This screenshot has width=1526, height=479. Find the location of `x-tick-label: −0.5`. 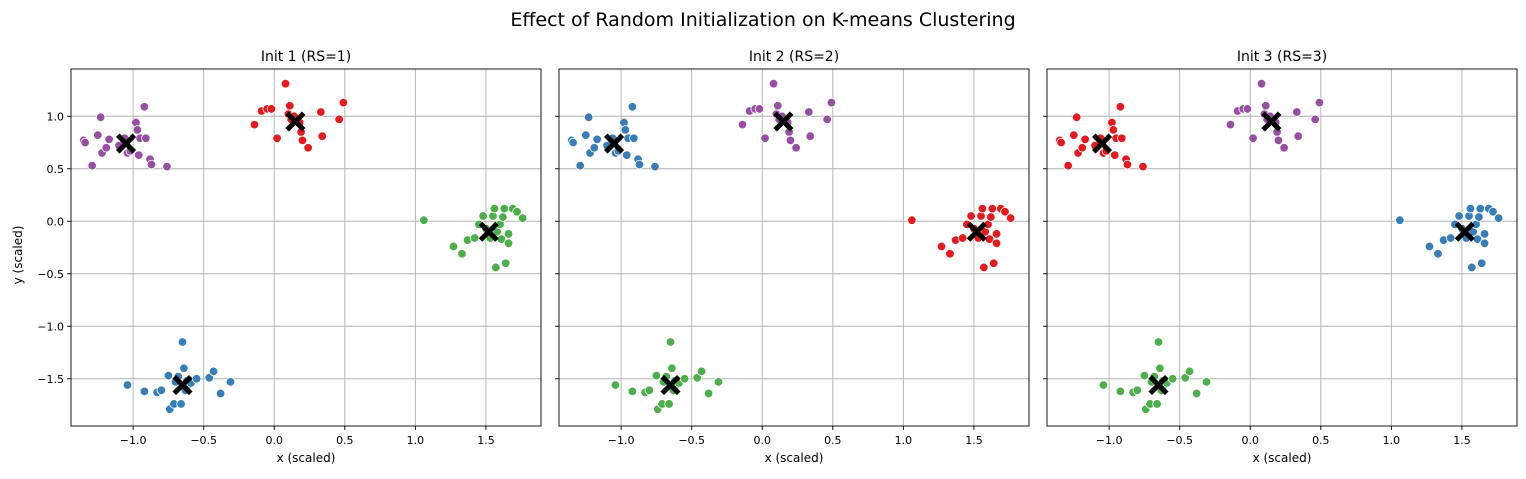

x-tick-label: −0.5 is located at coordinates (1179, 440).